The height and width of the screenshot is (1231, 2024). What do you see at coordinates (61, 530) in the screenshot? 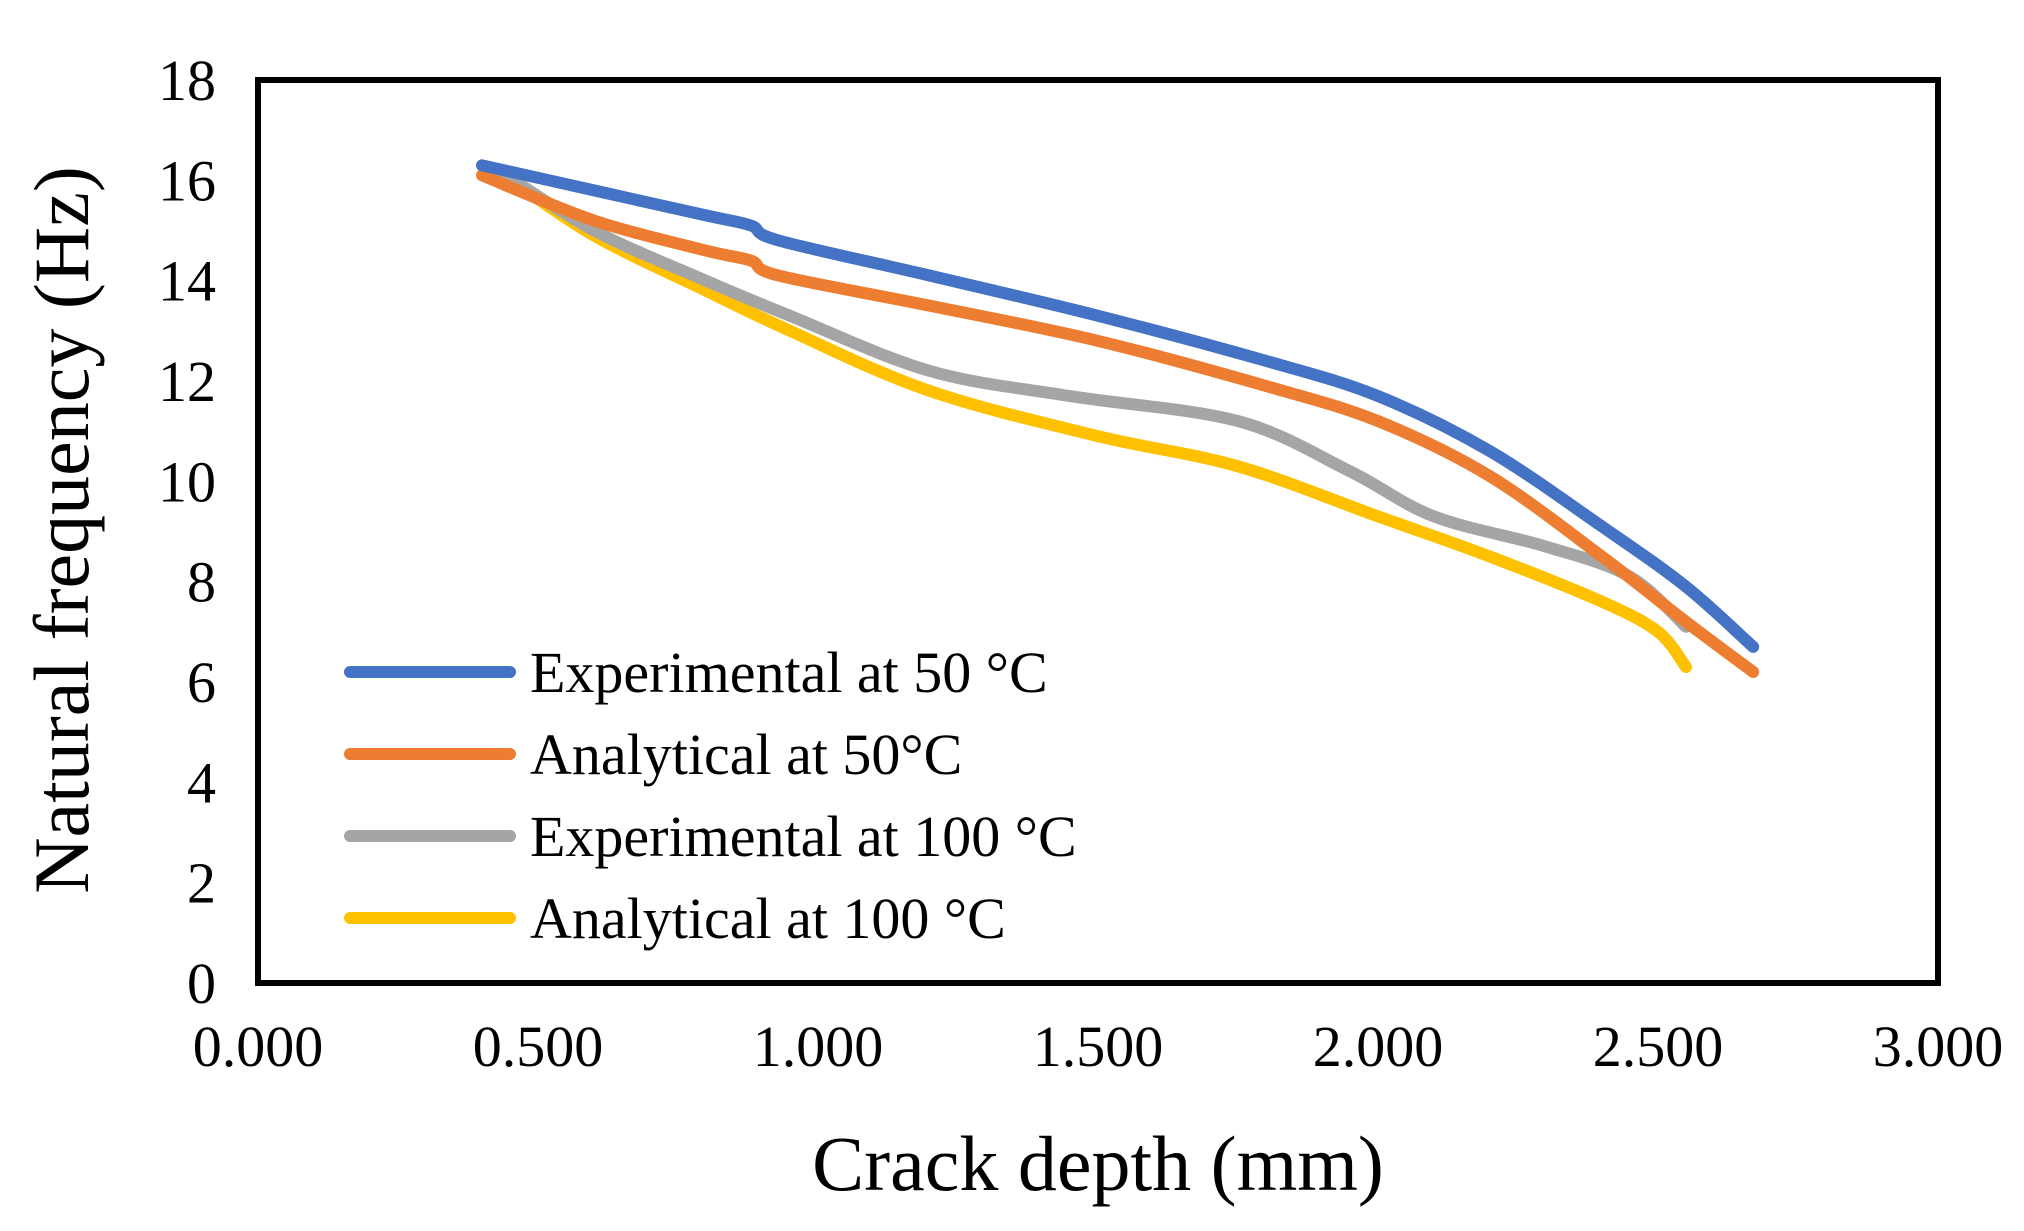
I see `y-axis-title: Natural frequency (Hz)` at bounding box center [61, 530].